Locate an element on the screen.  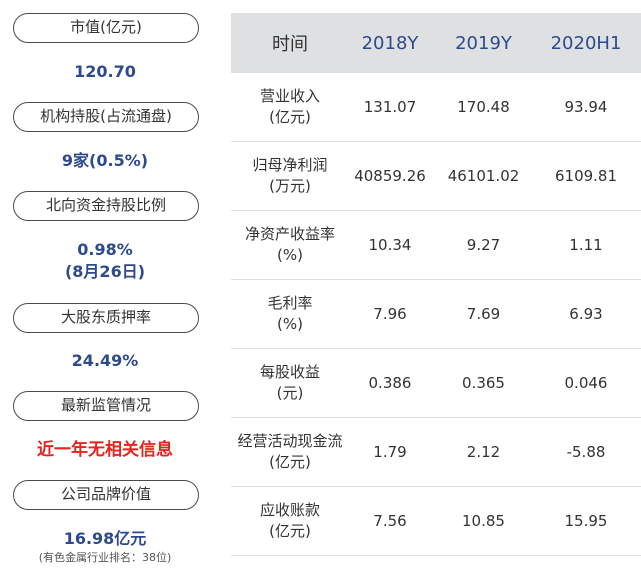
table-row: 应收账款 (亿元) 7.56 10.85 15.95 is located at coordinates (436, 521).